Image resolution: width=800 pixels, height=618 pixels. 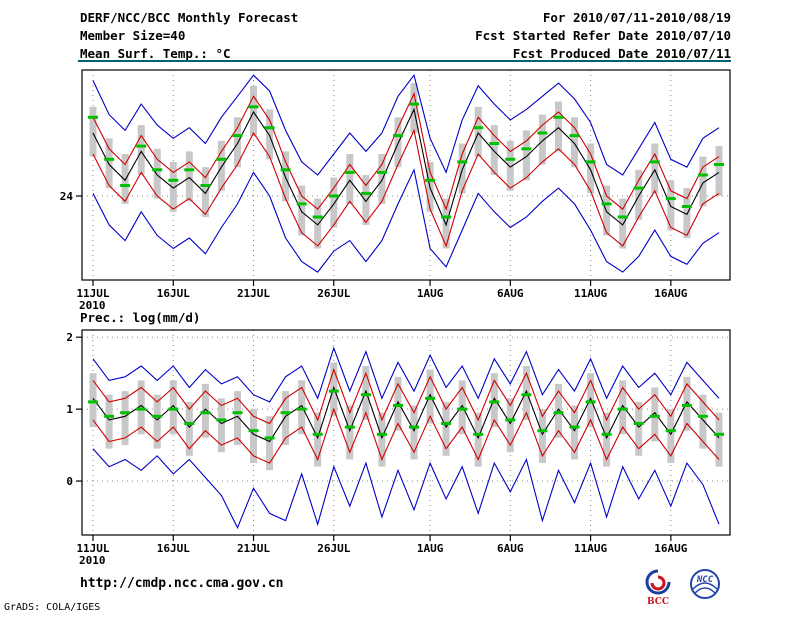 I want to click on y-tick-label: 2, so click(x=69, y=337).